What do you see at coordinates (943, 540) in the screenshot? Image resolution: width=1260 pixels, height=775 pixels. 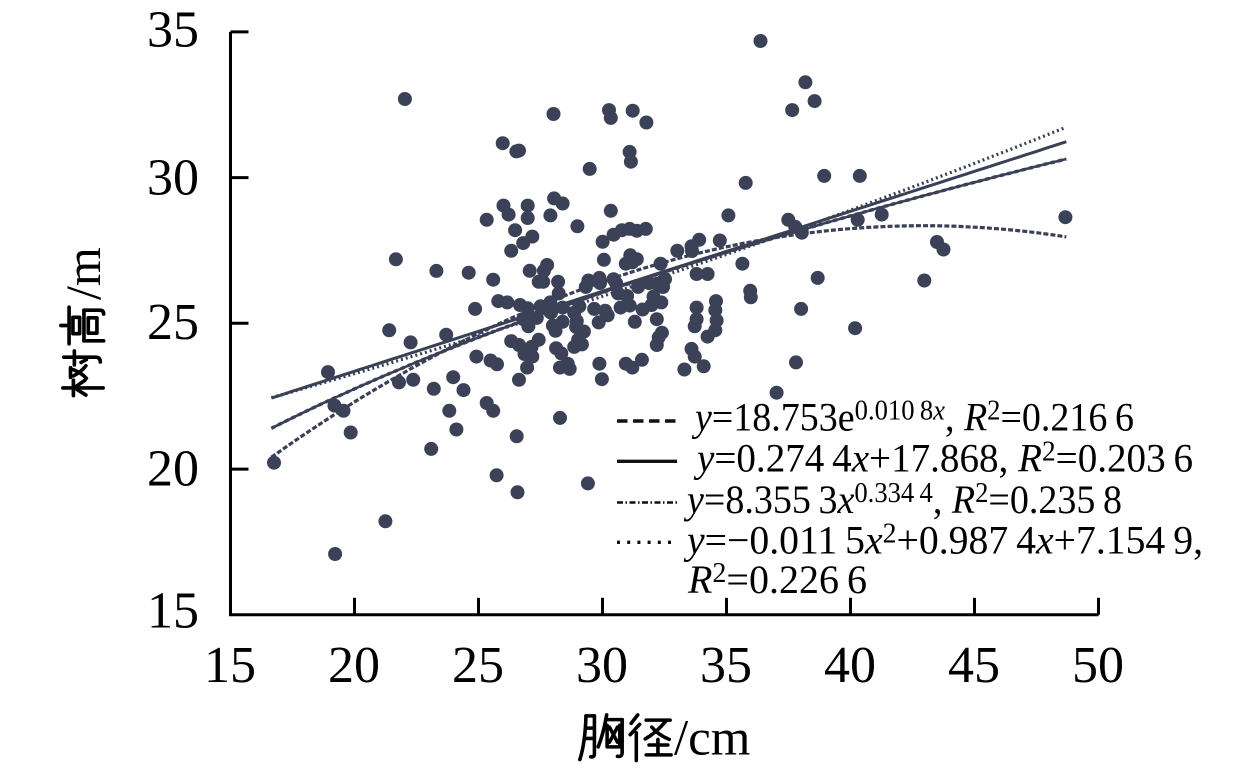 I see `svg-text: y=−0.011 5x2+0.987 4x+7.154 9,` at bounding box center [943, 540].